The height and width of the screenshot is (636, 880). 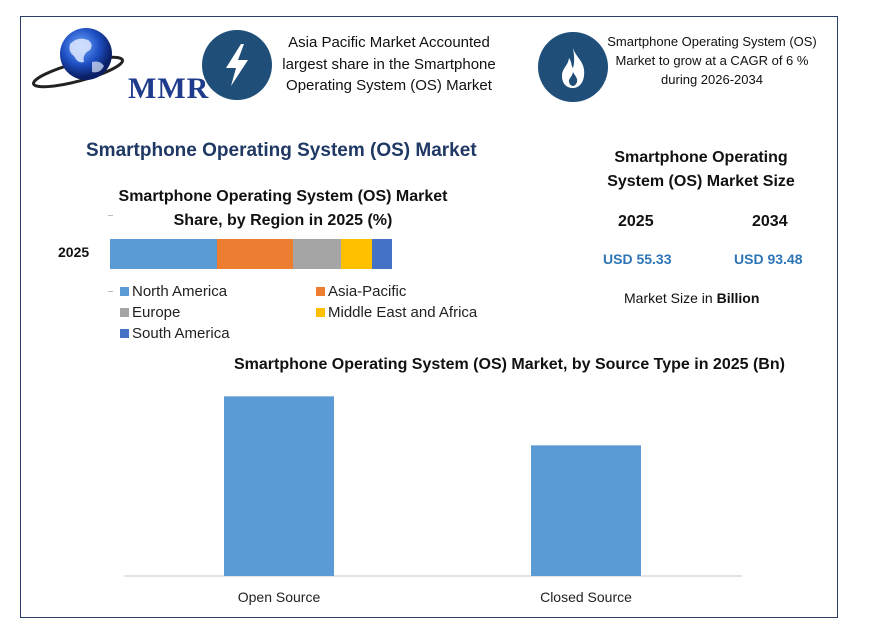 What do you see at coordinates (164, 254) in the screenshot?
I see `region-segment-north-america` at bounding box center [164, 254].